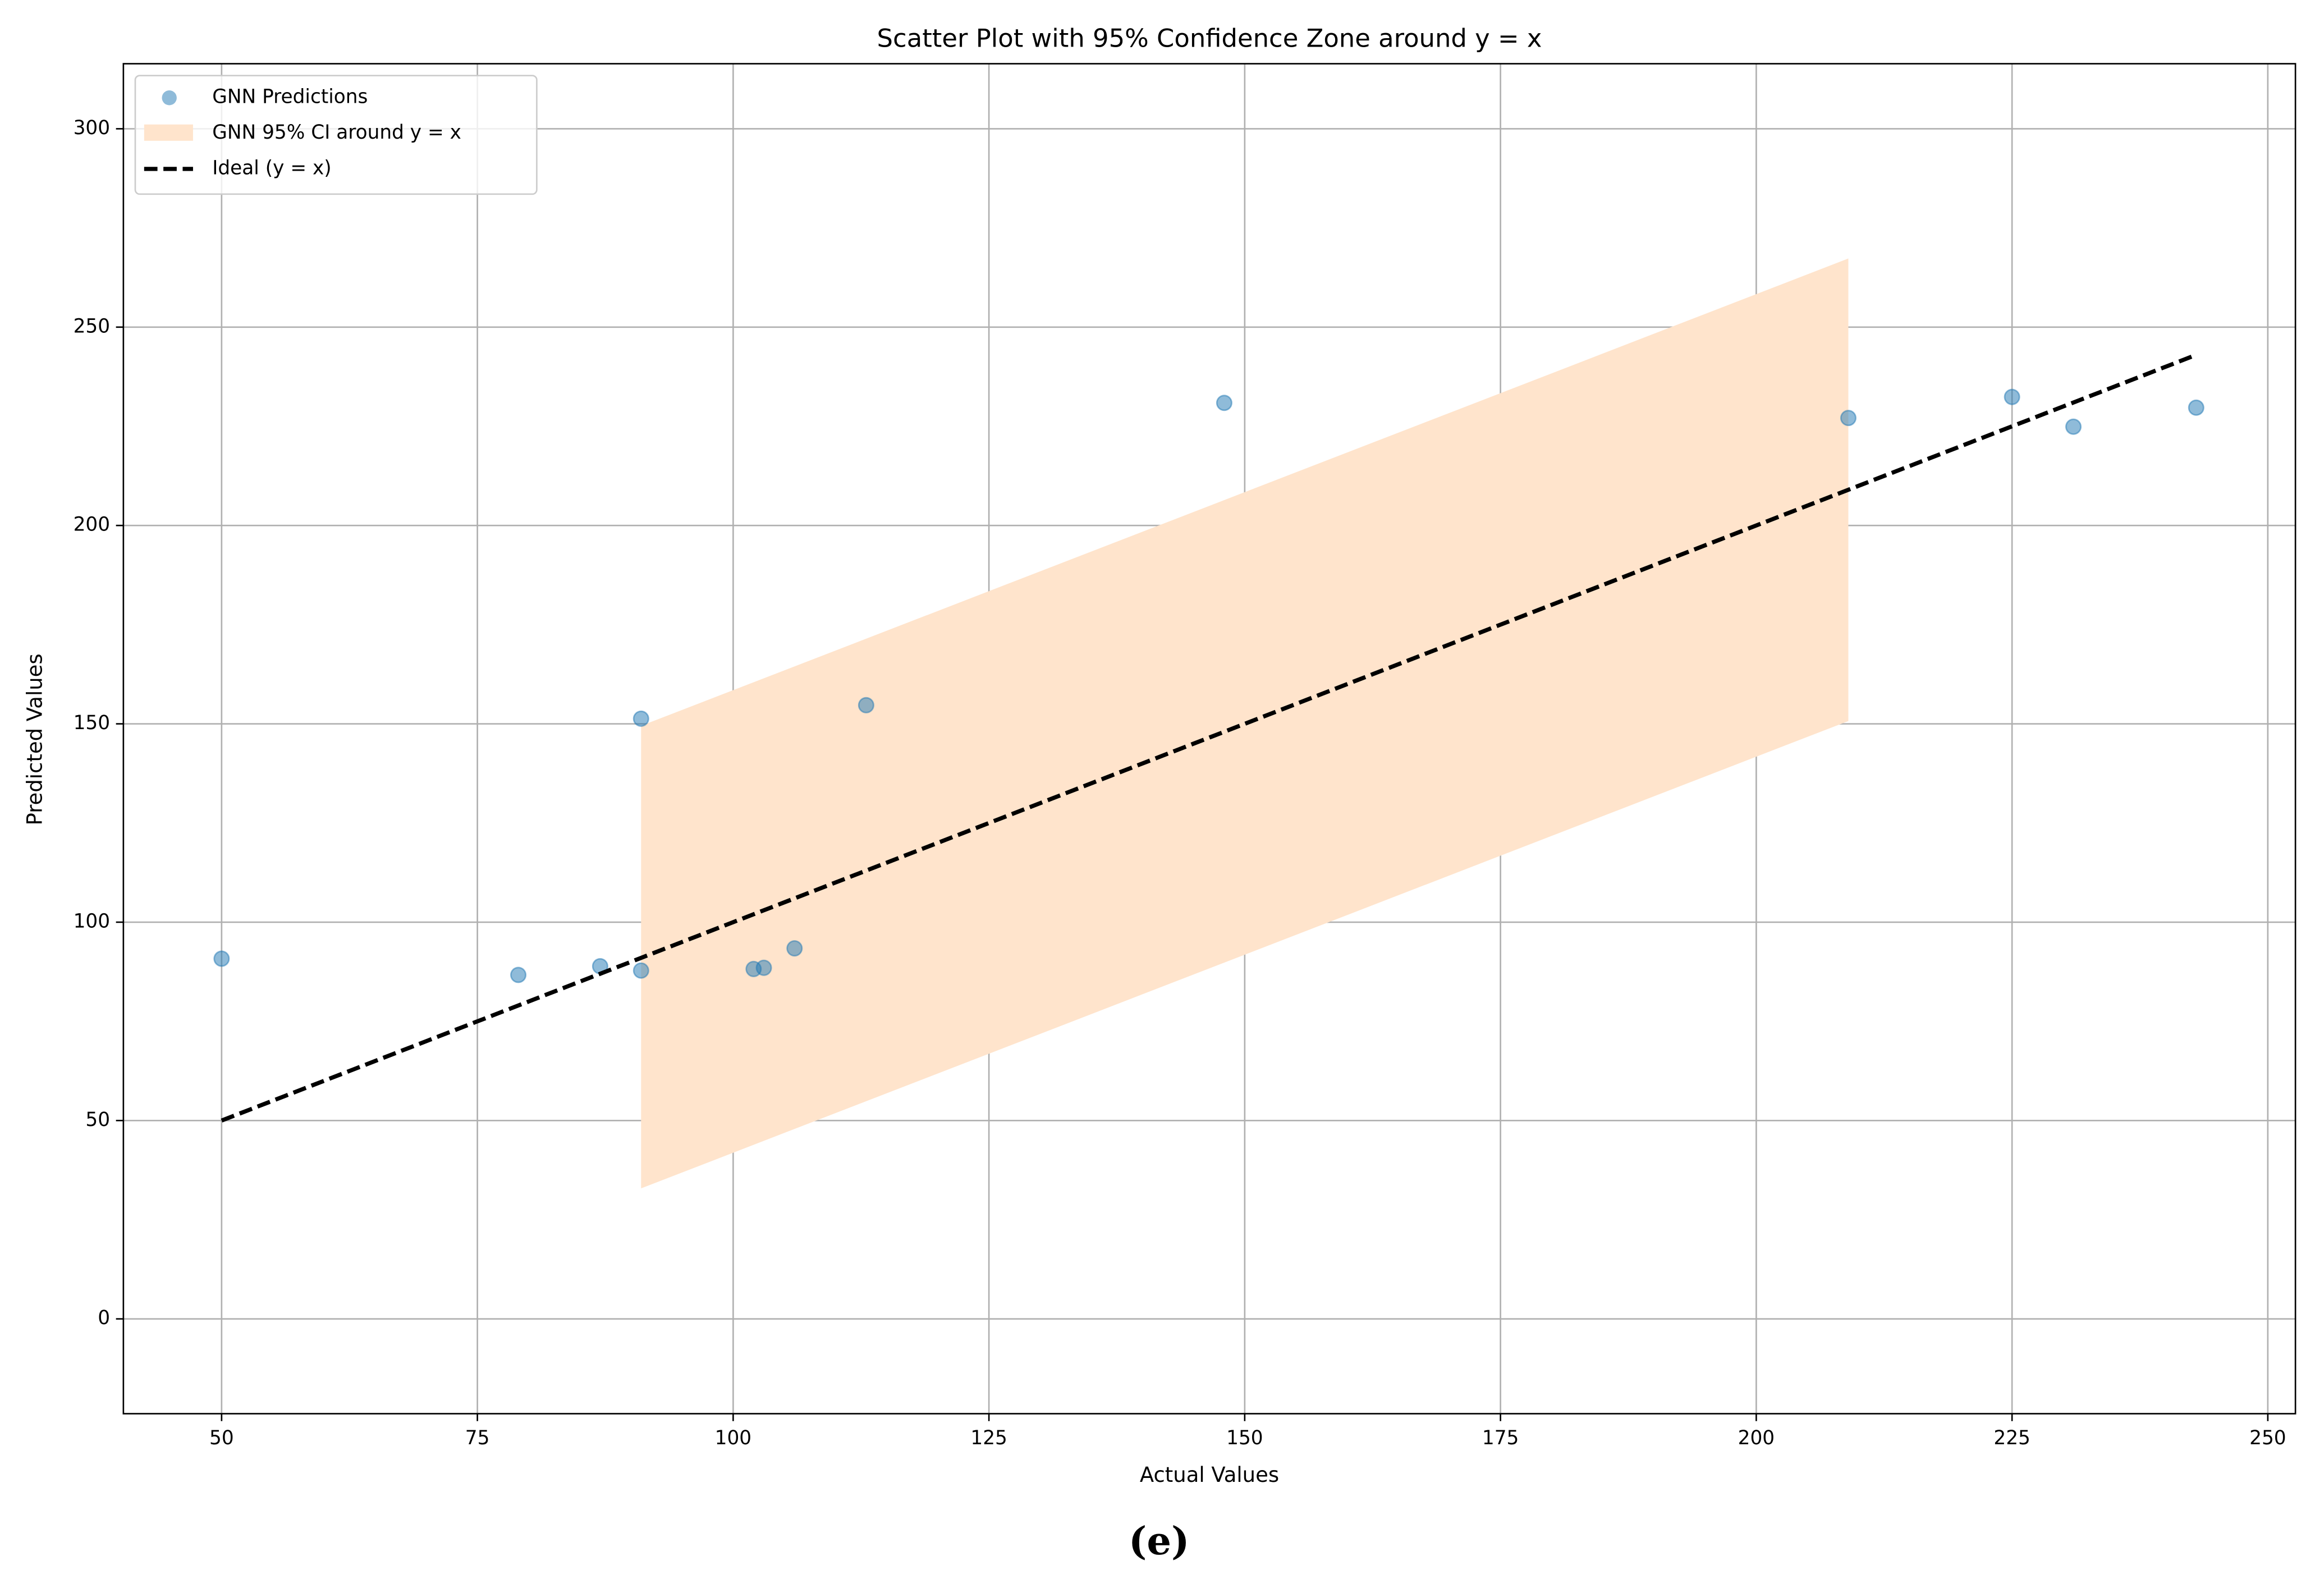 Image resolution: width=2324 pixels, height=1593 pixels. What do you see at coordinates (988, 1438) in the screenshot?
I see `x-tick-label: 125` at bounding box center [988, 1438].